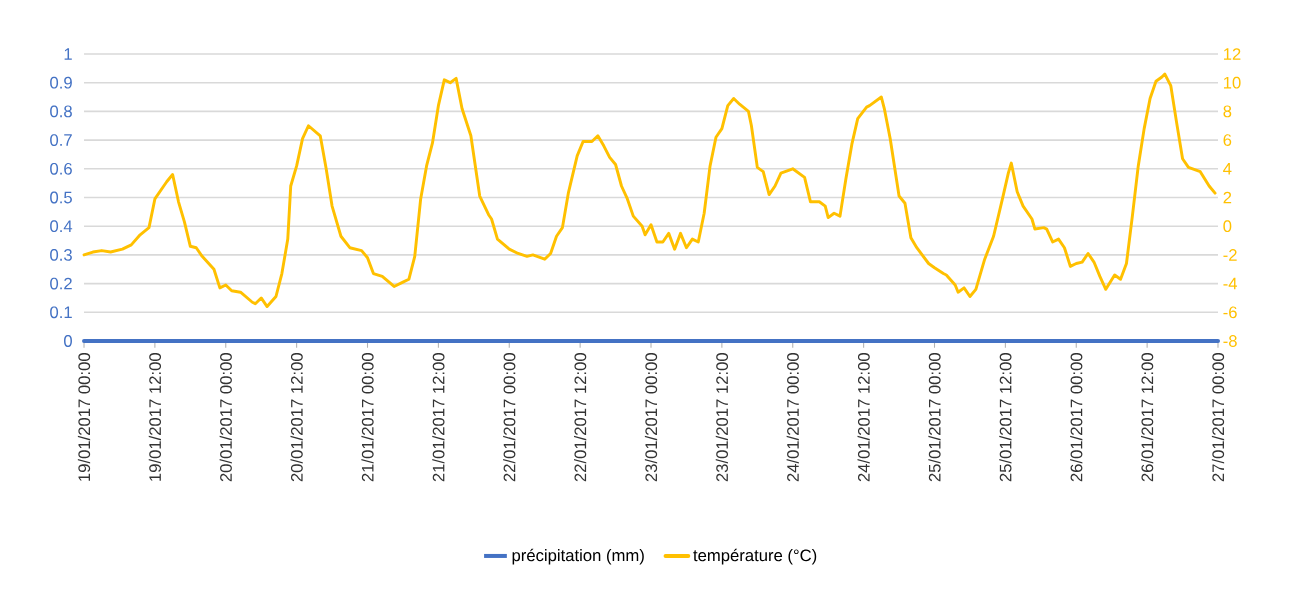 Image resolution: width=1289 pixels, height=589 pixels. Describe the element at coordinates (1230, 312) in the screenshot. I see `y2-tick-label: -6` at that location.